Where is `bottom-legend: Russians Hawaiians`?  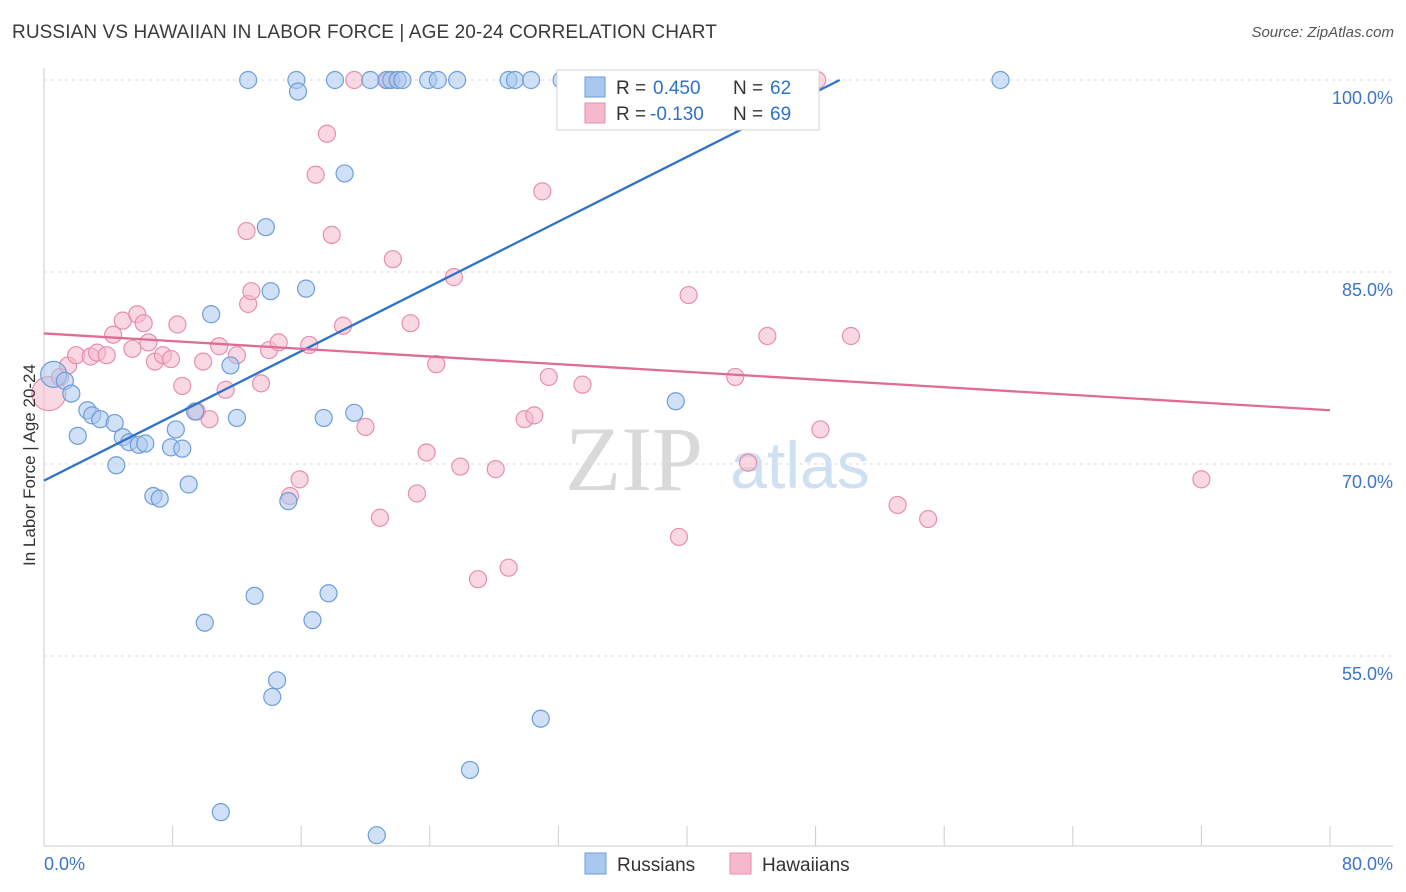
bottom-legend: Russians Hawaiians is located at coordinates (717, 864).